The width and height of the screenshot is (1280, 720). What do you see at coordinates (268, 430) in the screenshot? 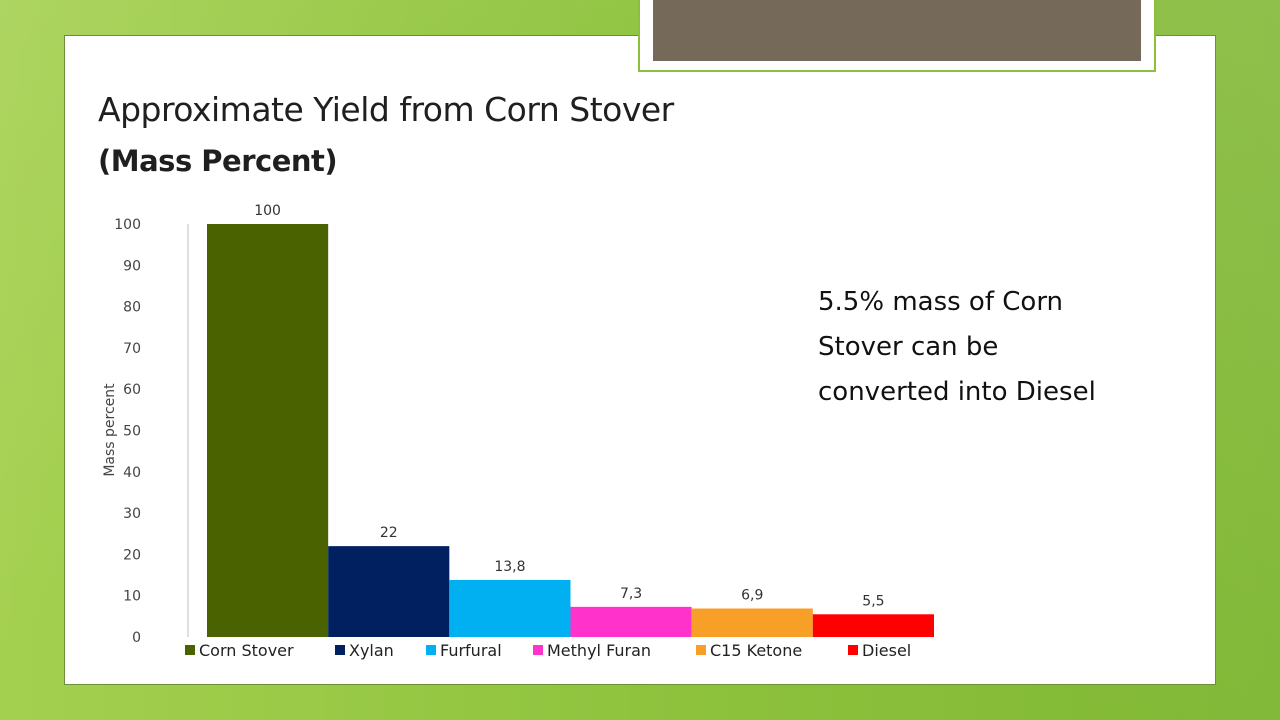
I see `bar-corn-stover` at bounding box center [268, 430].